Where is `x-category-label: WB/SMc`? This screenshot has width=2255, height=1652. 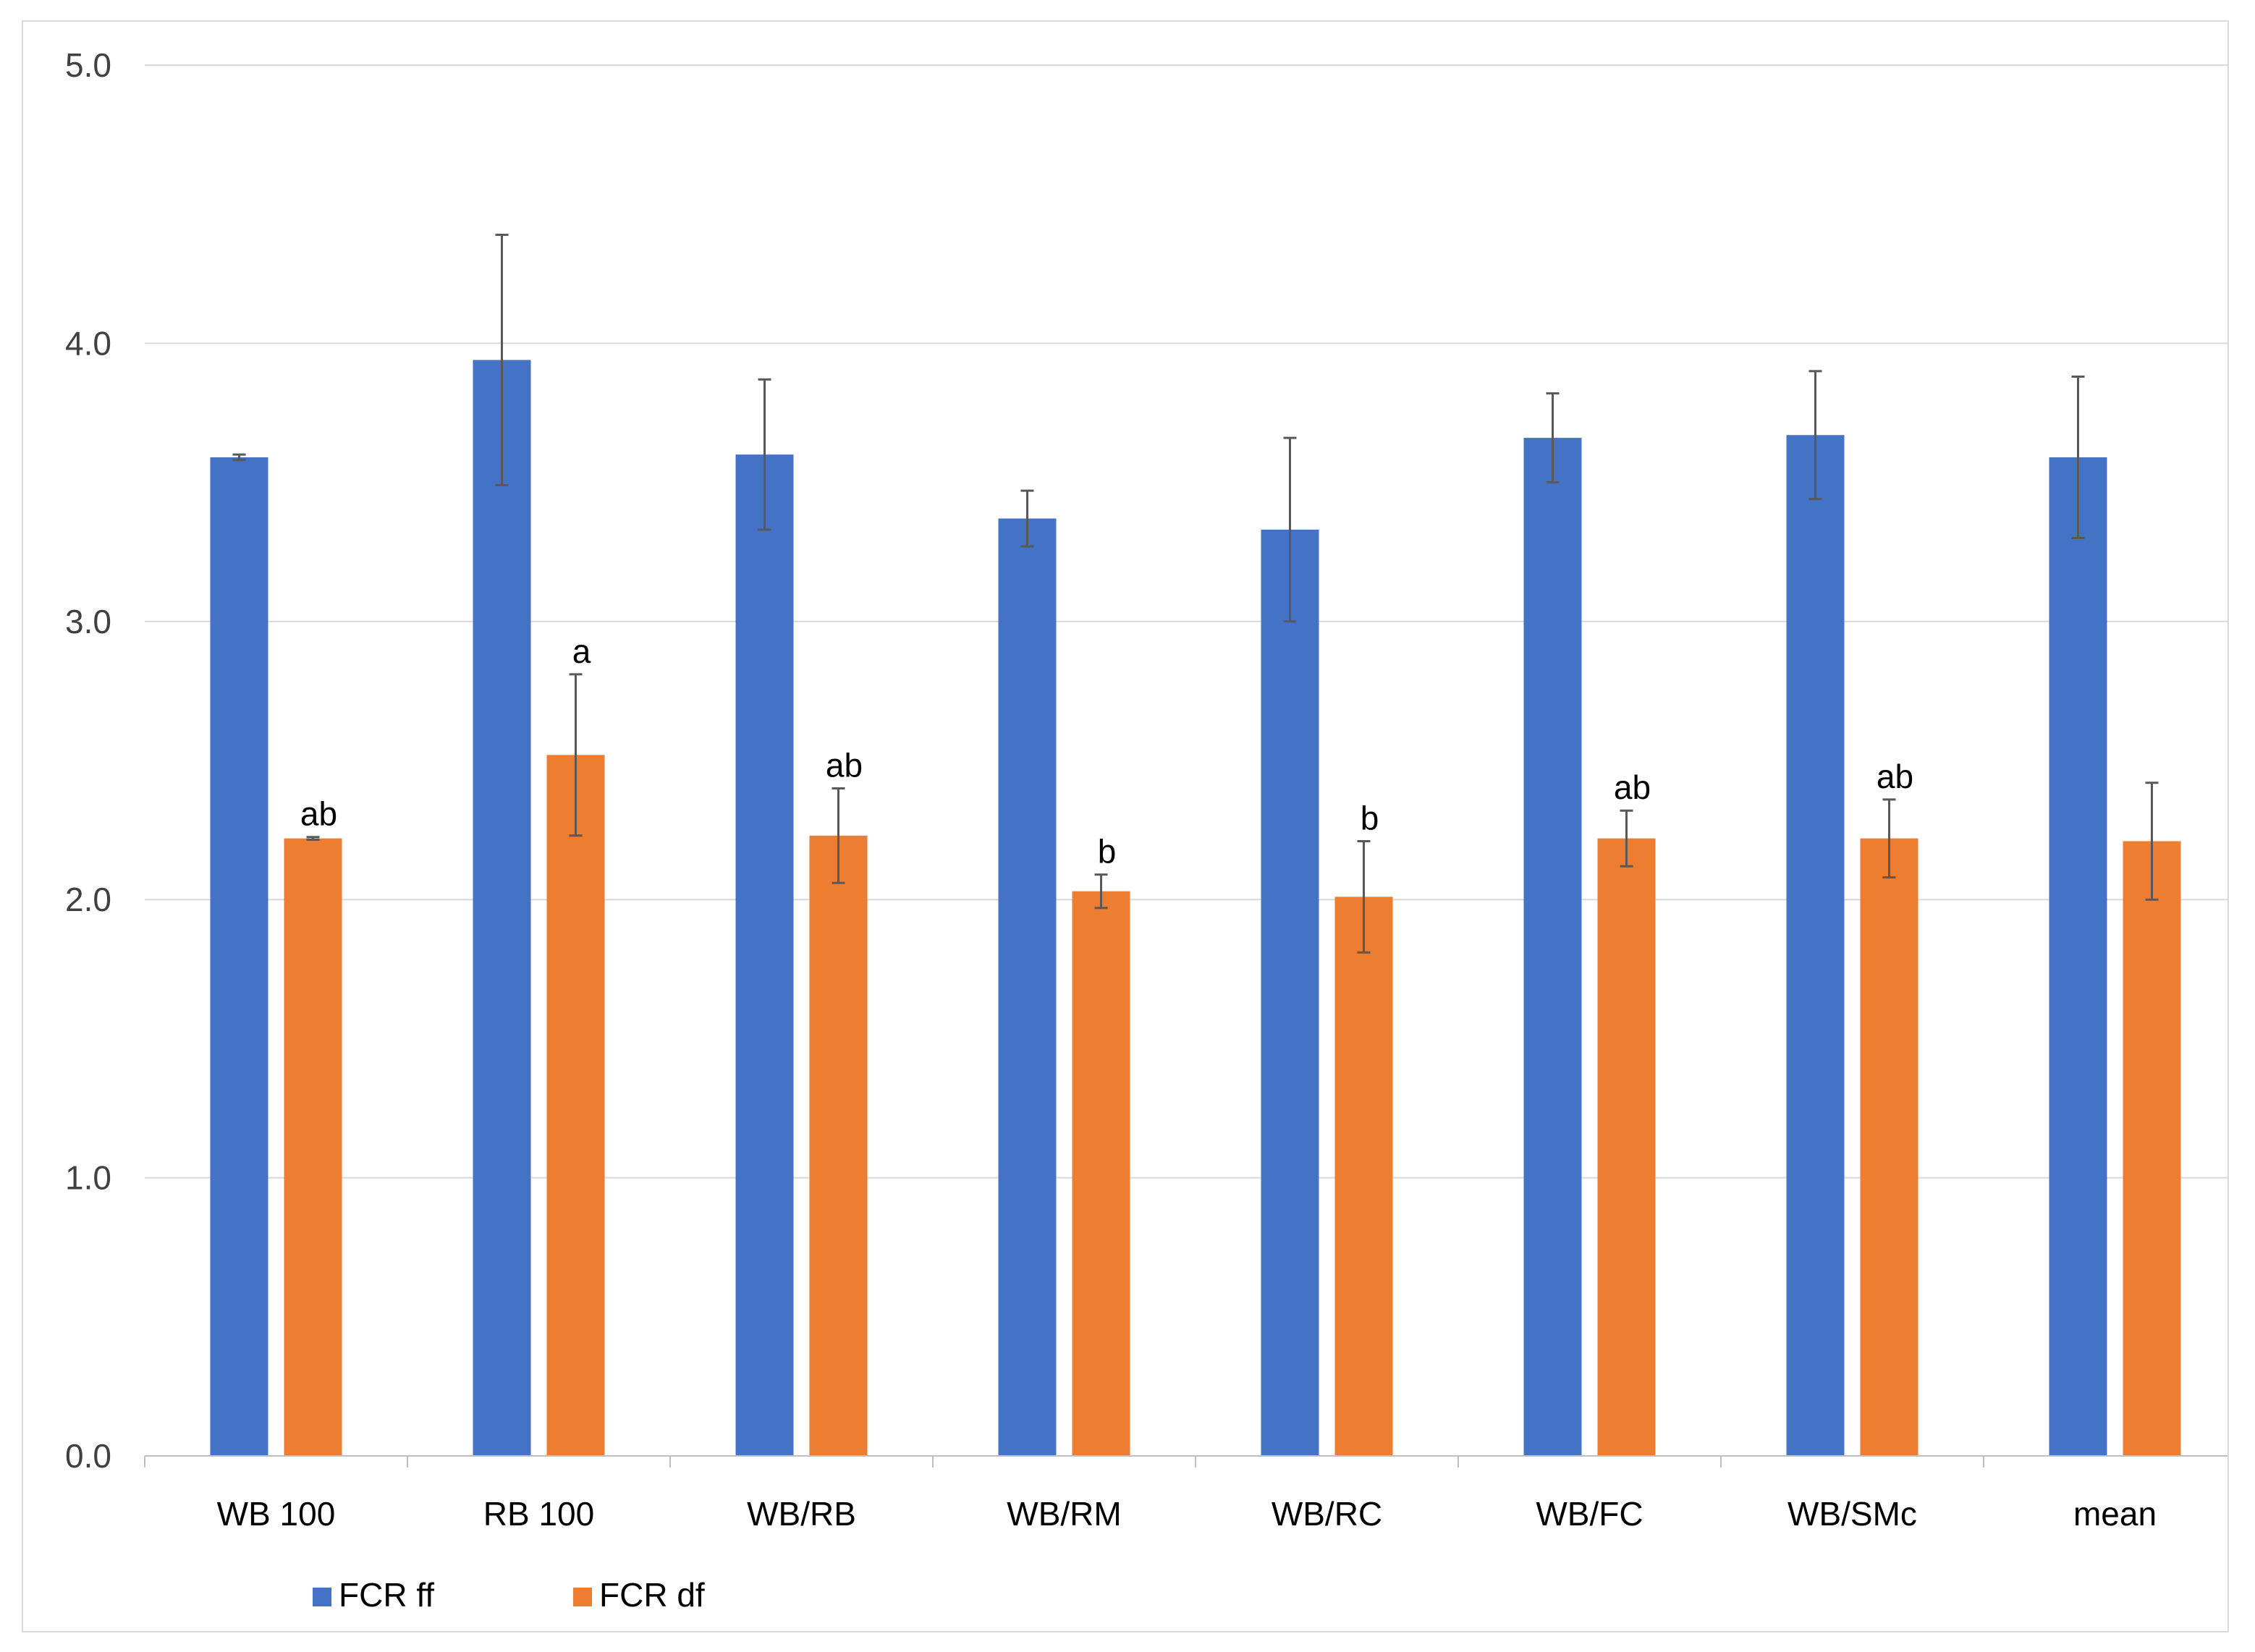 x-category-label: WB/SMc is located at coordinates (1853, 1514).